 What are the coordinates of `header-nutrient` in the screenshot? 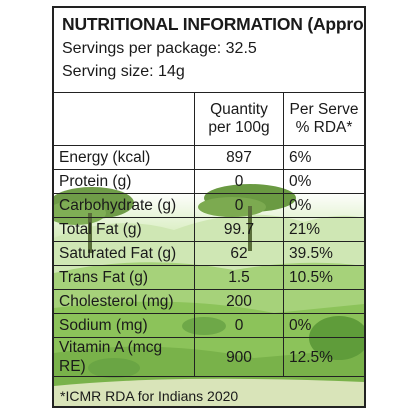 It's located at (124, 119).